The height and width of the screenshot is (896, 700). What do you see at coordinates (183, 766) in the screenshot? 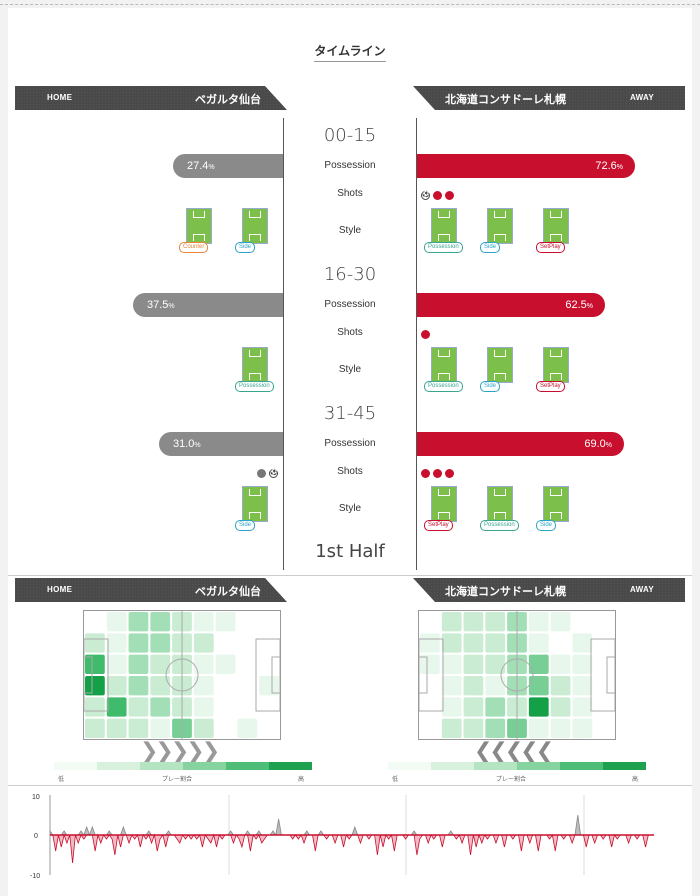
I see `home-heat-legend` at bounding box center [183, 766].